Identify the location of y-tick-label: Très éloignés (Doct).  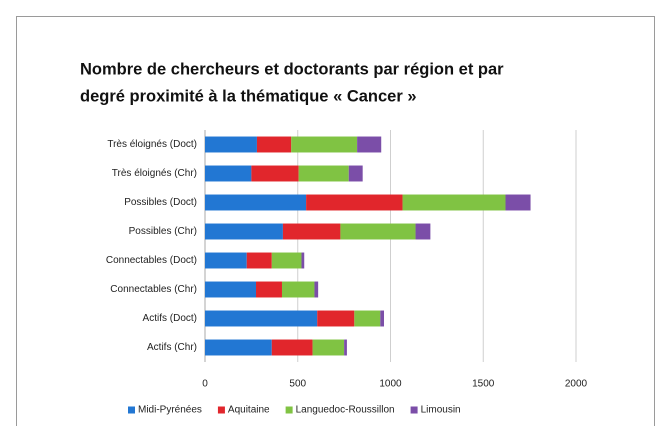
(152, 144).